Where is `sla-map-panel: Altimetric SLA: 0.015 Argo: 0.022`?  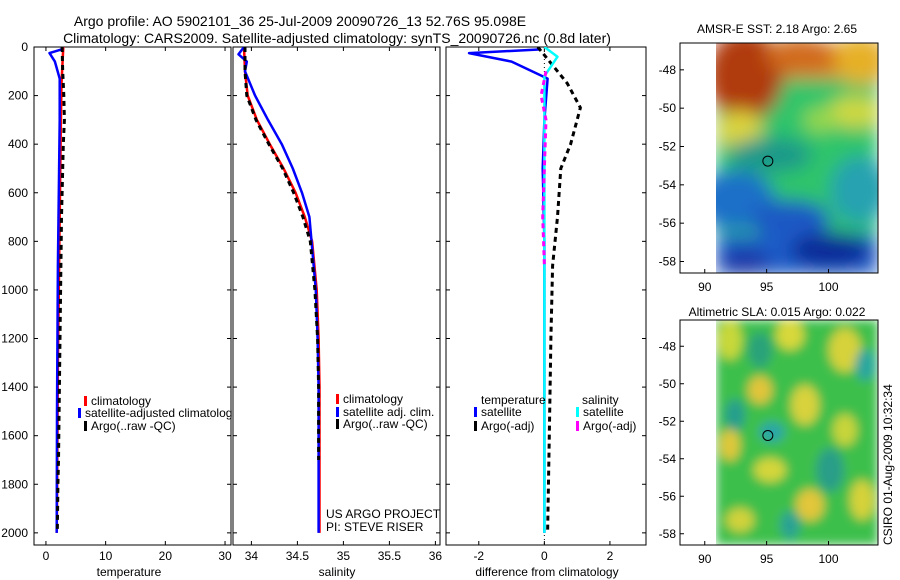 sla-map-panel: Altimetric SLA: 0.015 Argo: 0.022 is located at coordinates (769, 435).